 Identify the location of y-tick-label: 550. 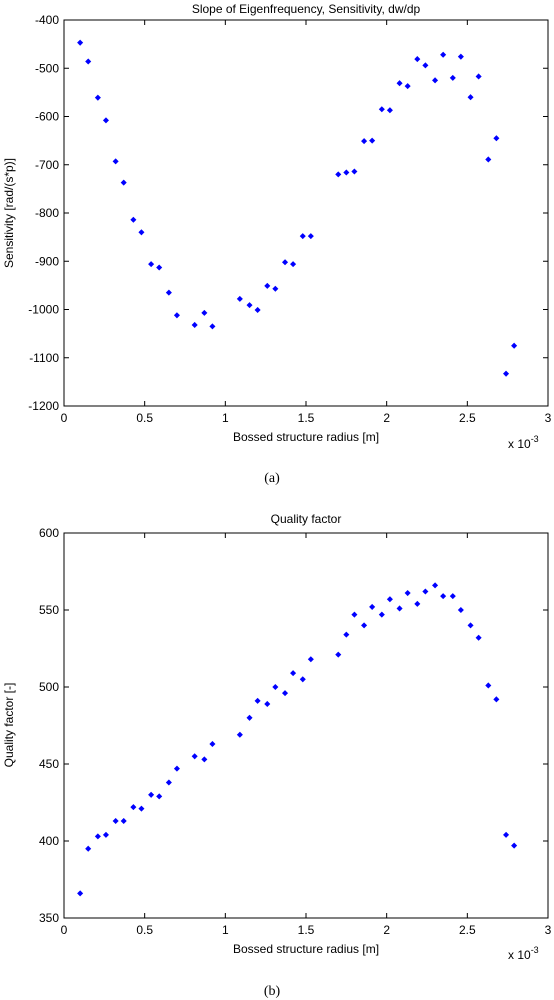
(49, 610).